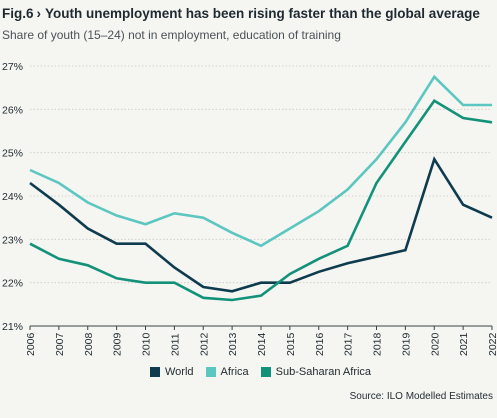  I want to click on chevron-right-icon: ›, so click(39, 13).